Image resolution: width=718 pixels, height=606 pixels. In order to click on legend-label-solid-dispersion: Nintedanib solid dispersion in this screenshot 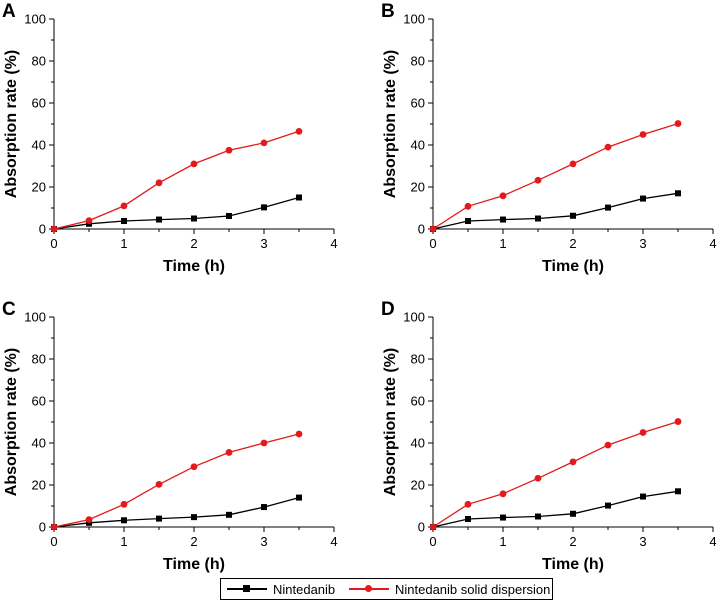, I will do `click(473, 589)`.